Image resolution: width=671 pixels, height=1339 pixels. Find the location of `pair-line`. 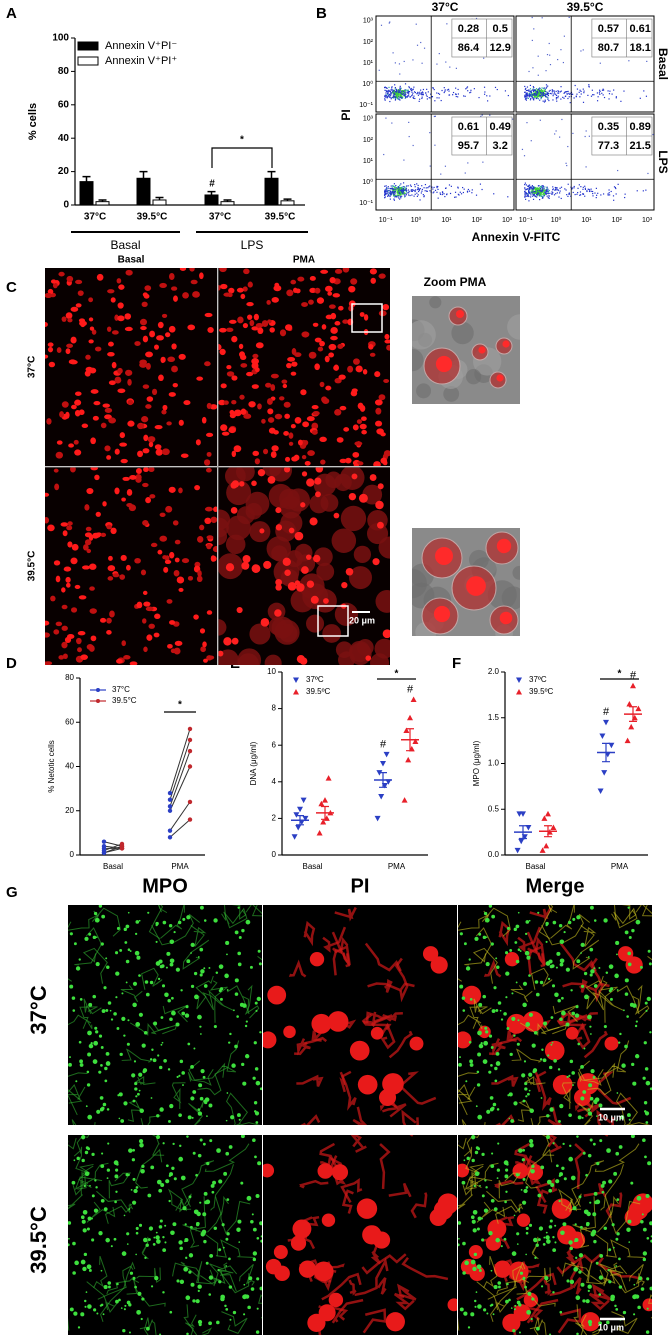

pair-line is located at coordinates (180, 828).